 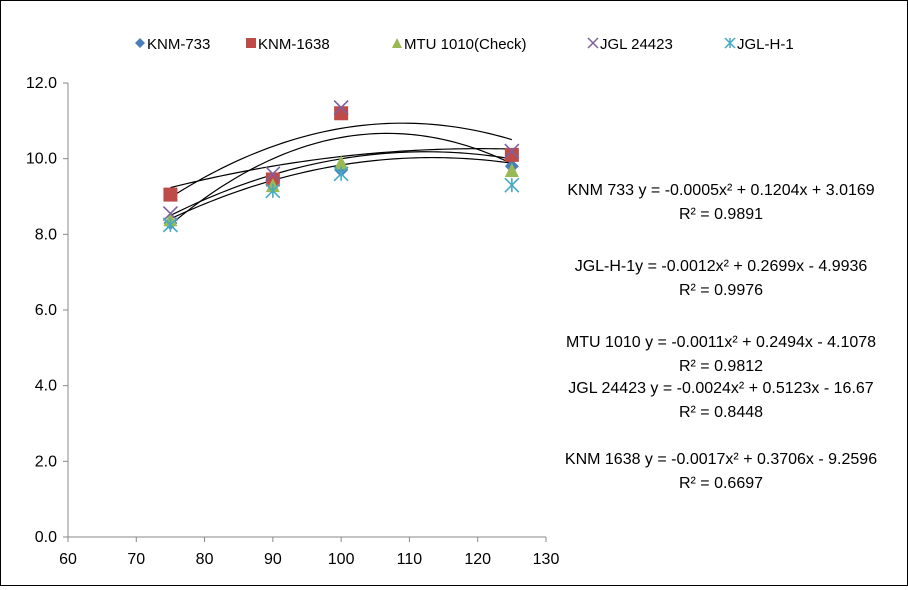 What do you see at coordinates (721, 266) in the screenshot?
I see `equation-text: JGL-H-1y = -0.0012x² + 0.2699x - 4.9936` at bounding box center [721, 266].